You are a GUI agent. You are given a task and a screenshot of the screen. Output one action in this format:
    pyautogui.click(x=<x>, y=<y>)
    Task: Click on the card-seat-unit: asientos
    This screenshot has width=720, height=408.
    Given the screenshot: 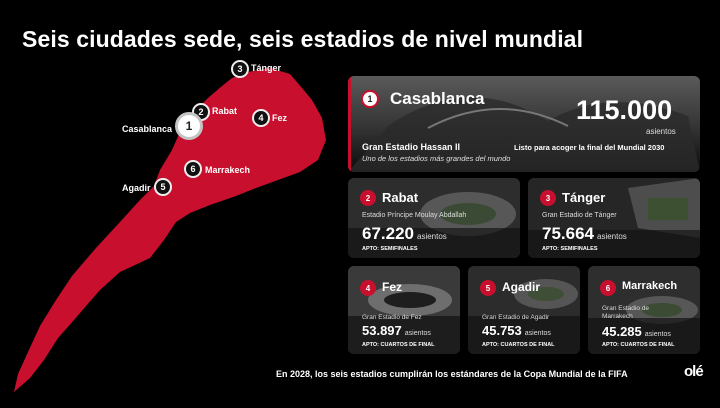 What is the action you would take?
    pyautogui.click(x=661, y=131)
    